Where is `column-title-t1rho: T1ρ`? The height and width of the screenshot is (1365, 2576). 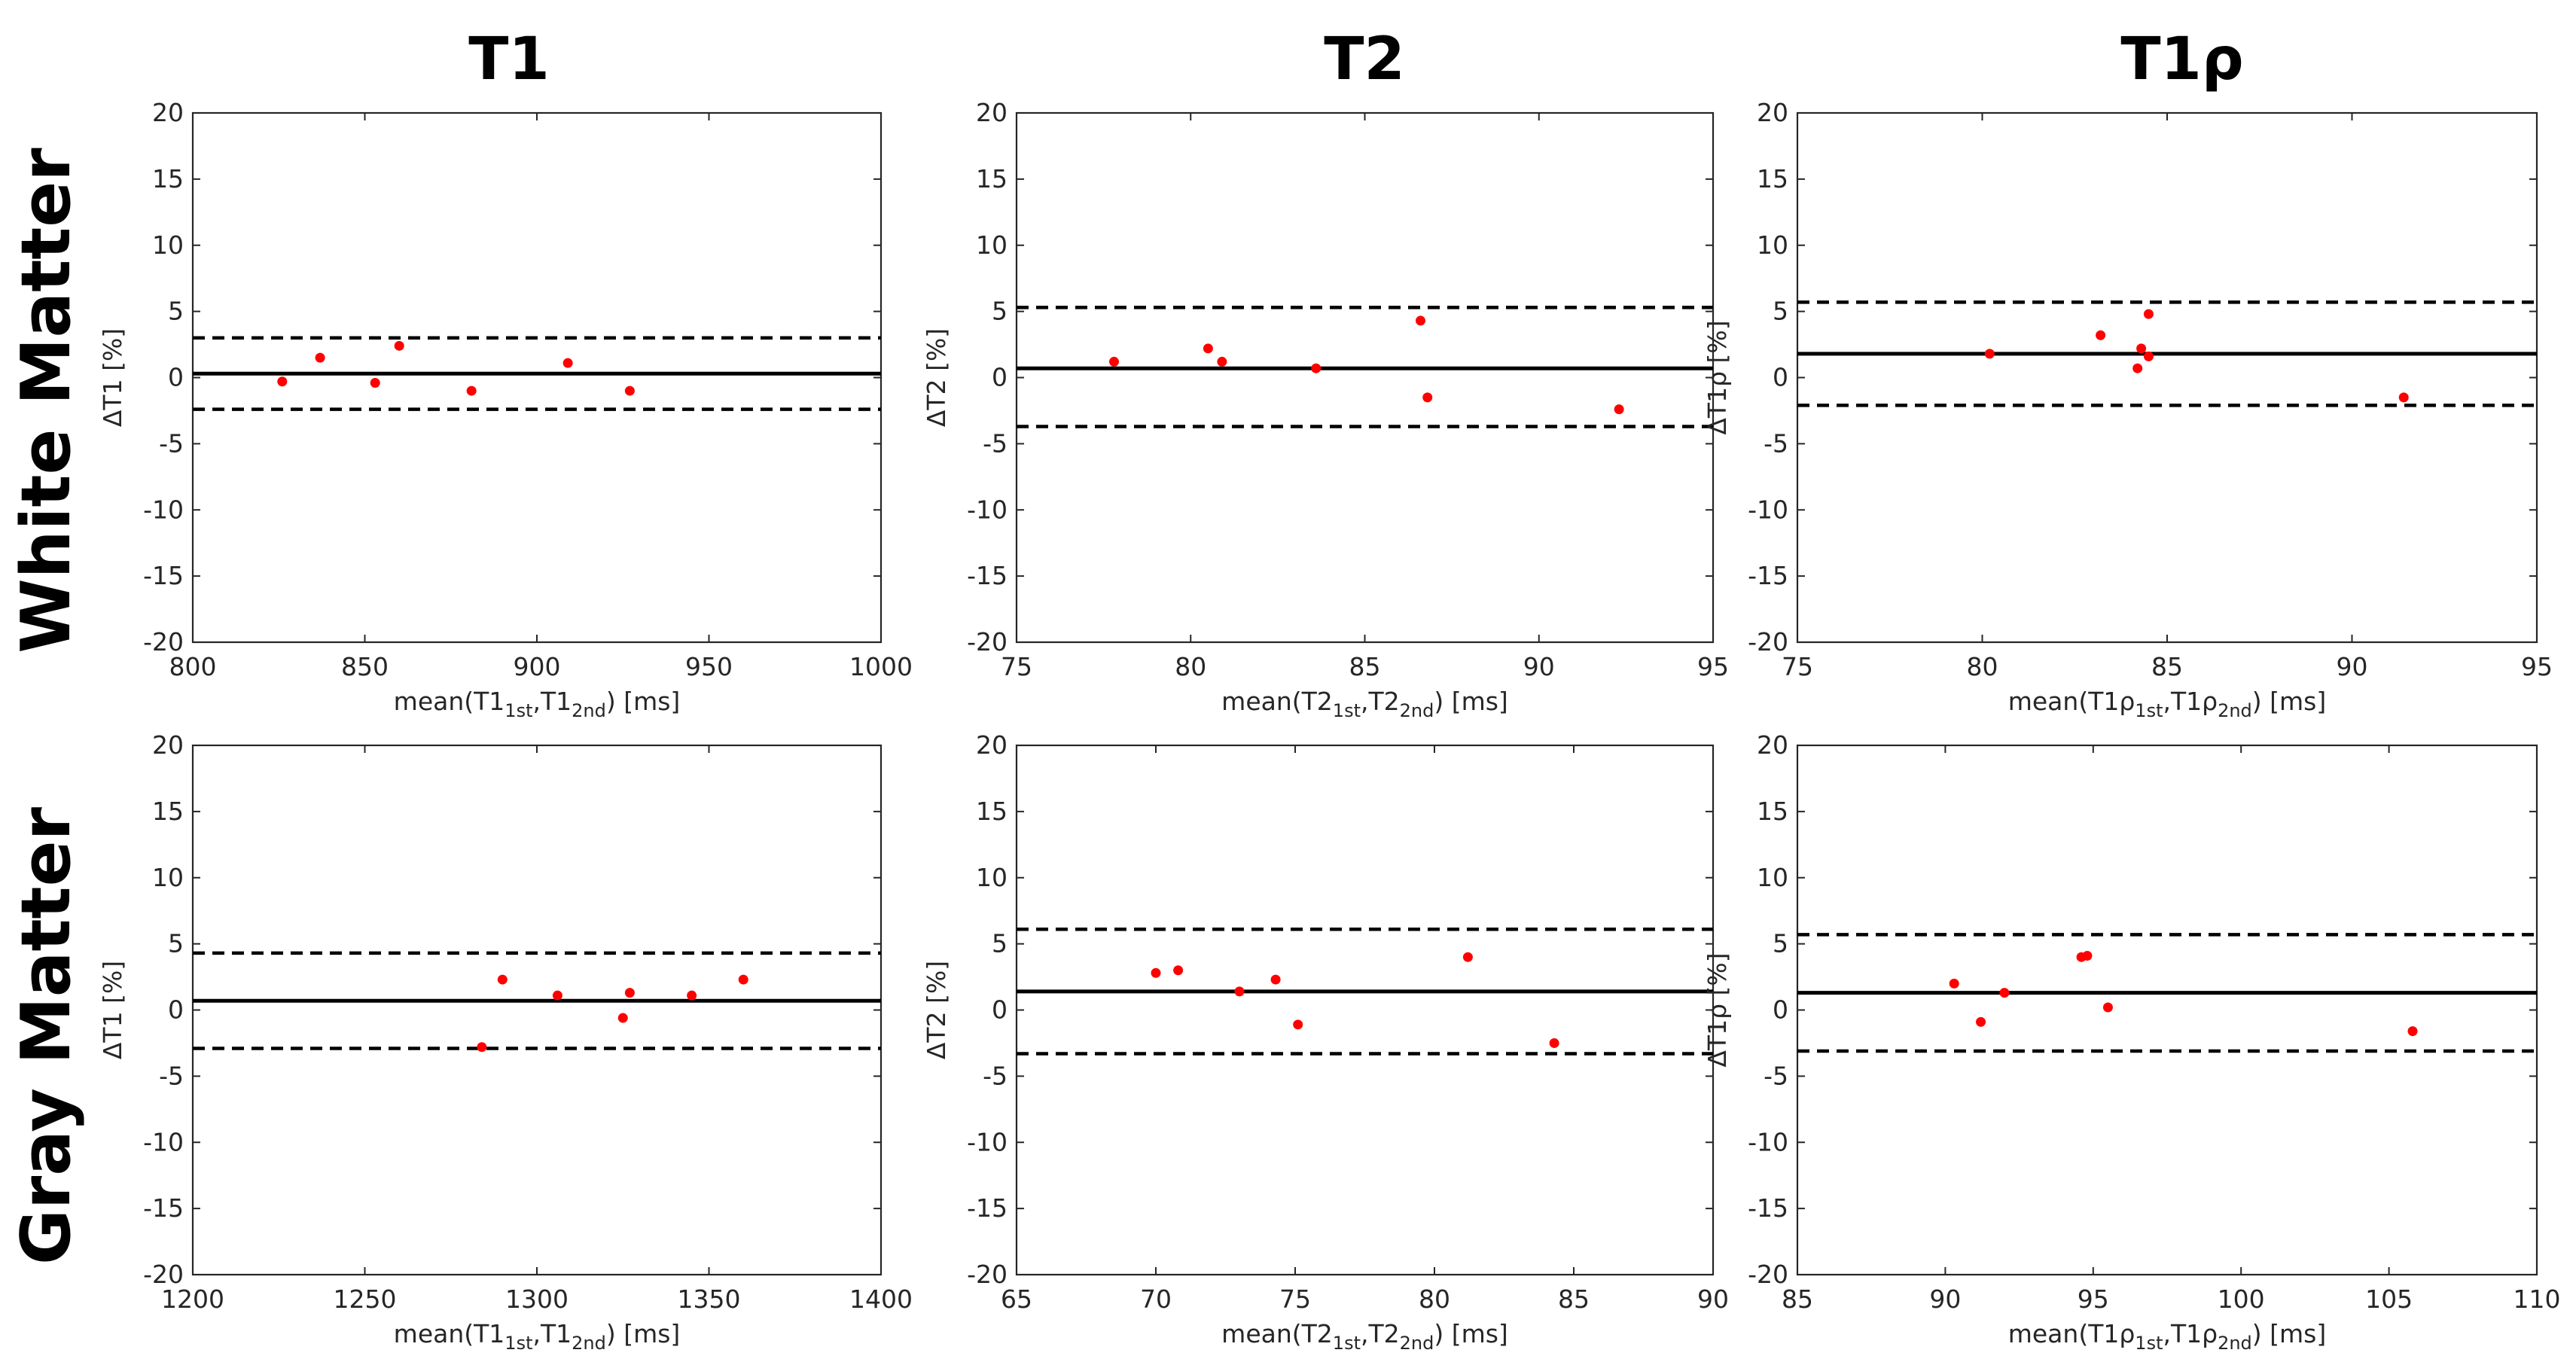
column-title-t1rho: T1ρ is located at coordinates (2181, 60).